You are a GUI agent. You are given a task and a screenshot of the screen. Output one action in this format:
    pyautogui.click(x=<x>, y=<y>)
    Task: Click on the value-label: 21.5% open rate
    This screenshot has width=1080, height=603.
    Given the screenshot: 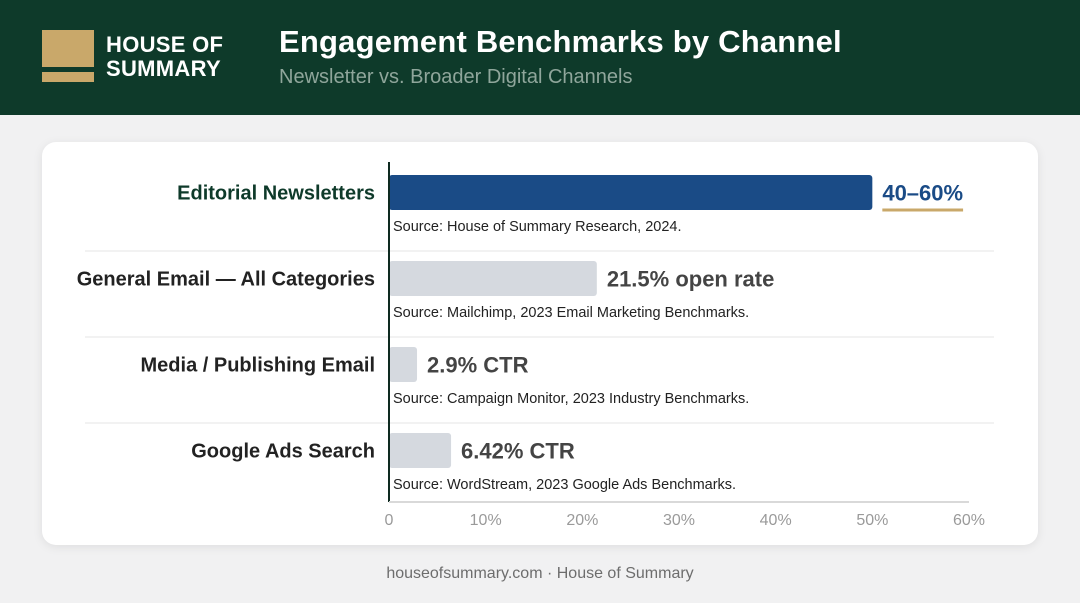 What is the action you would take?
    pyautogui.click(x=691, y=279)
    